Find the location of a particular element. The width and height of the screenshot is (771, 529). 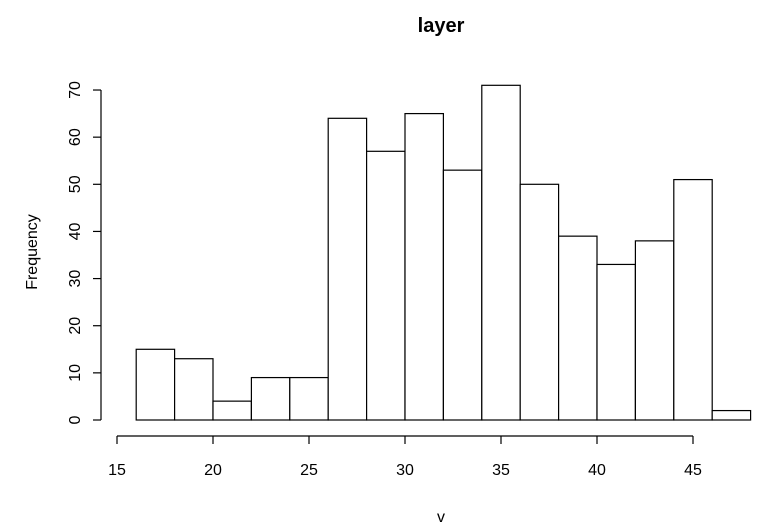

x-tick-label: 30 is located at coordinates (405, 470).